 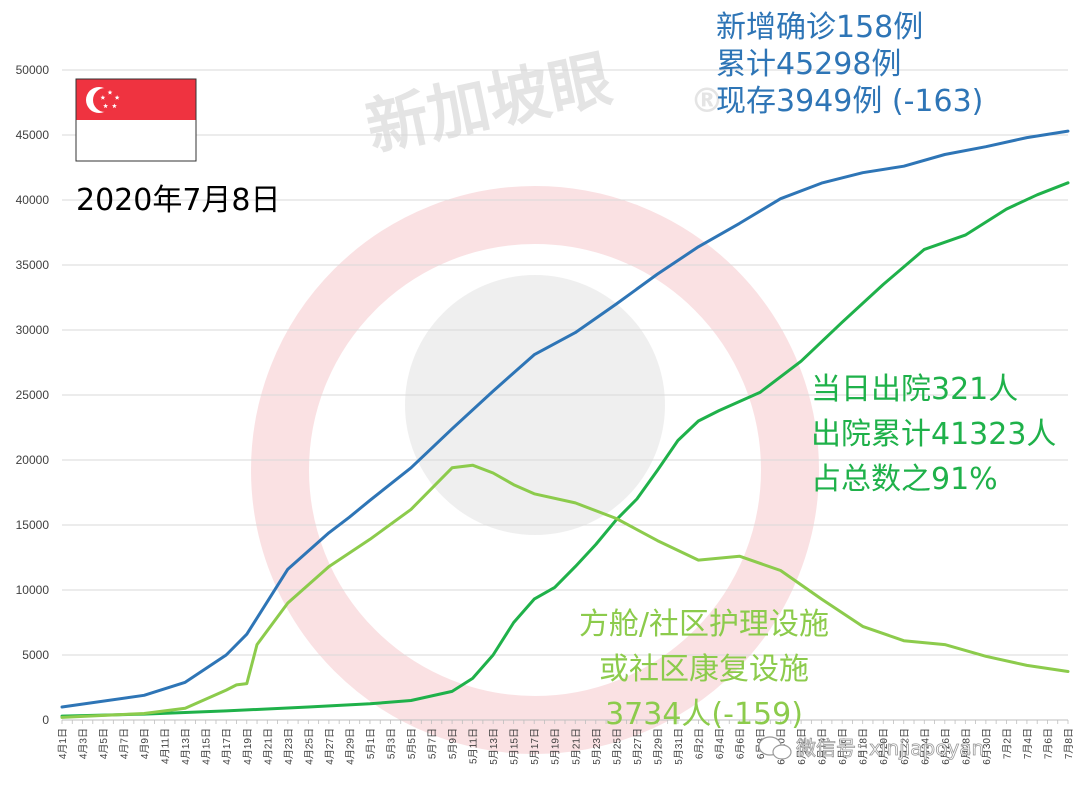 What do you see at coordinates (808, 64) in the screenshot?
I see `annotation-confirmed-line: 累计45298例` at bounding box center [808, 64].